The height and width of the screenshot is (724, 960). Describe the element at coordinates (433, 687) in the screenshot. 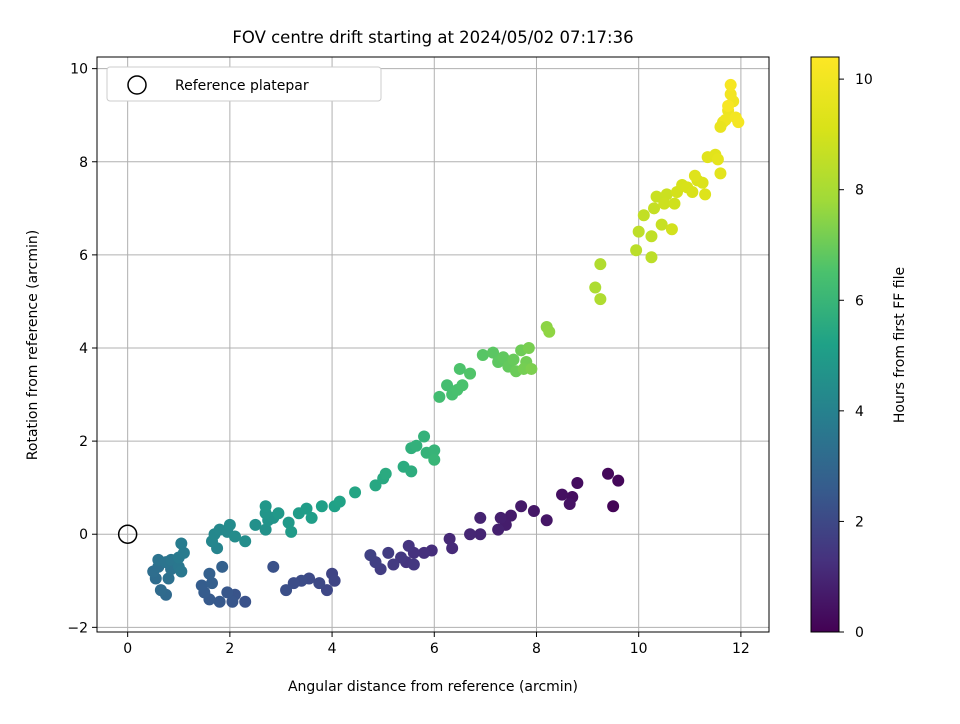

I see `x-axis-label: Angular distance from reference (arcmin)` at that location.